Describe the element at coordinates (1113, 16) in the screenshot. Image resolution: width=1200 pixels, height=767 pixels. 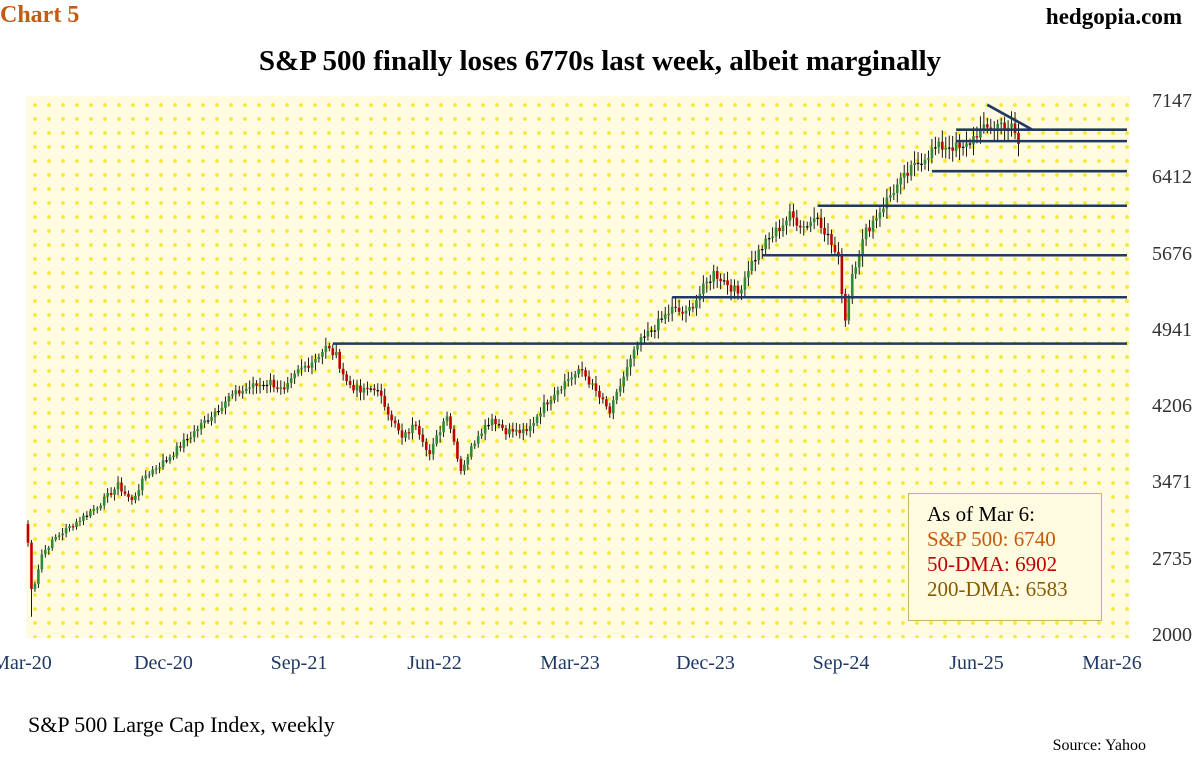
I see `site-name: hedgopia.com` at that location.